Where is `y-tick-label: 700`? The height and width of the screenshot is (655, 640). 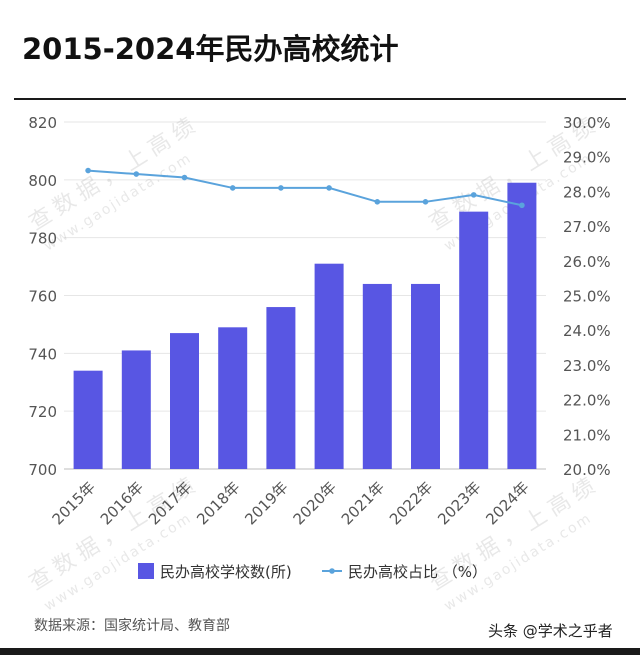 y-tick-label: 700 is located at coordinates (42, 470).